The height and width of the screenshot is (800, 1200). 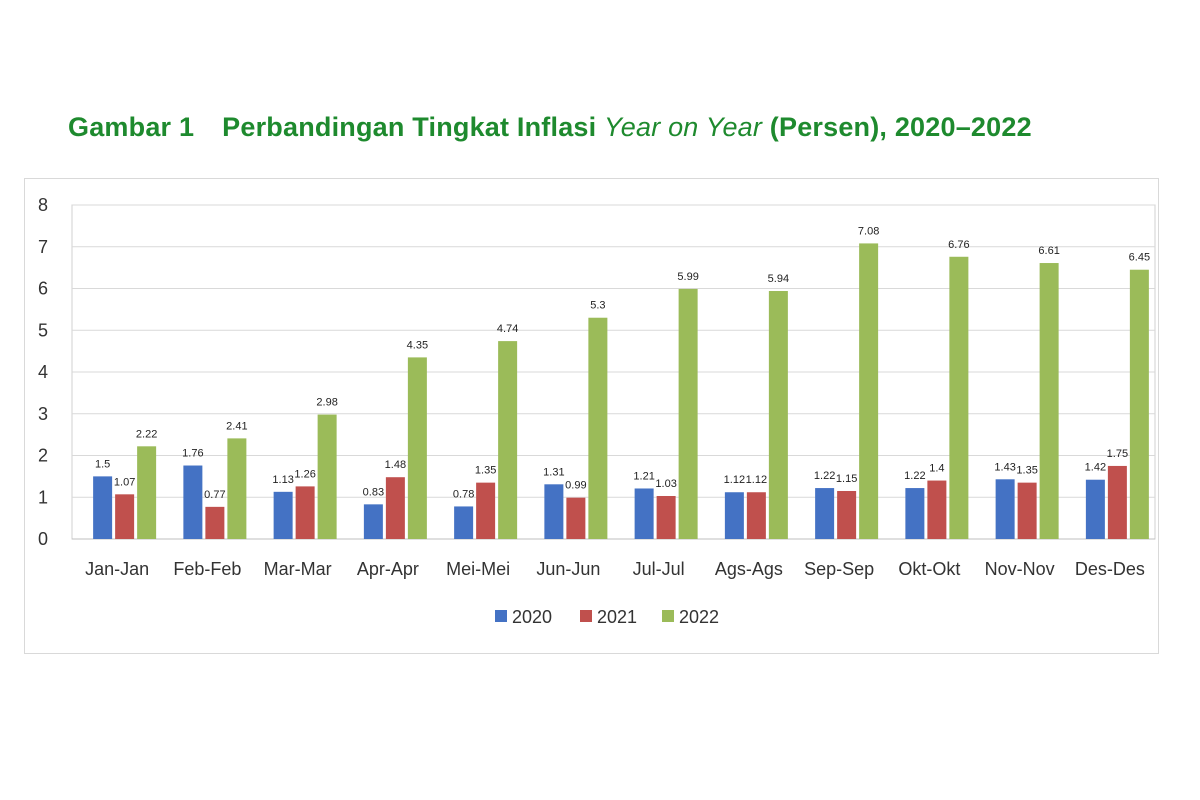 I want to click on bar-2020-apr-apr, so click(x=373, y=521).